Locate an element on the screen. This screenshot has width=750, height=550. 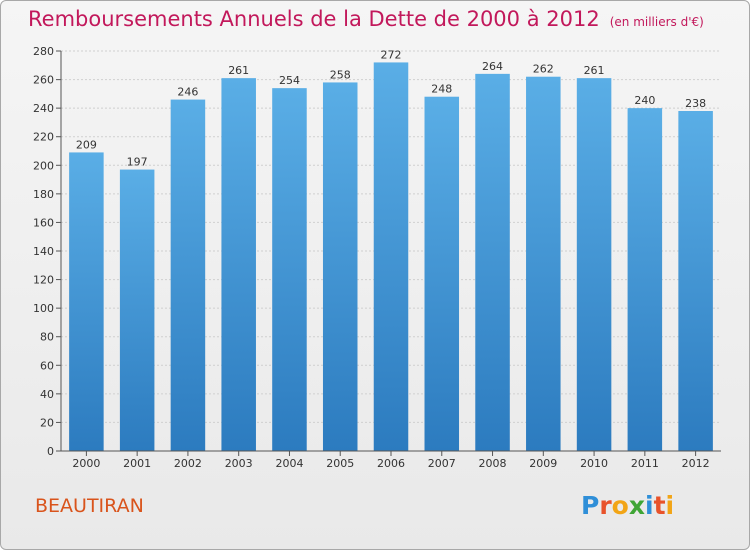
bar-value-label: 264 is located at coordinates (492, 66).